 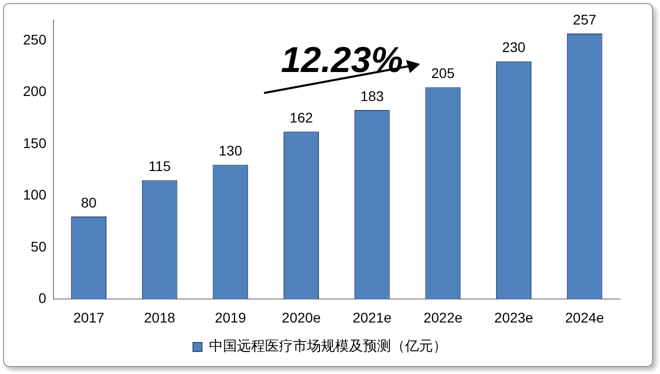 What do you see at coordinates (35, 194) in the screenshot?
I see `y-tick-label: 100` at bounding box center [35, 194].